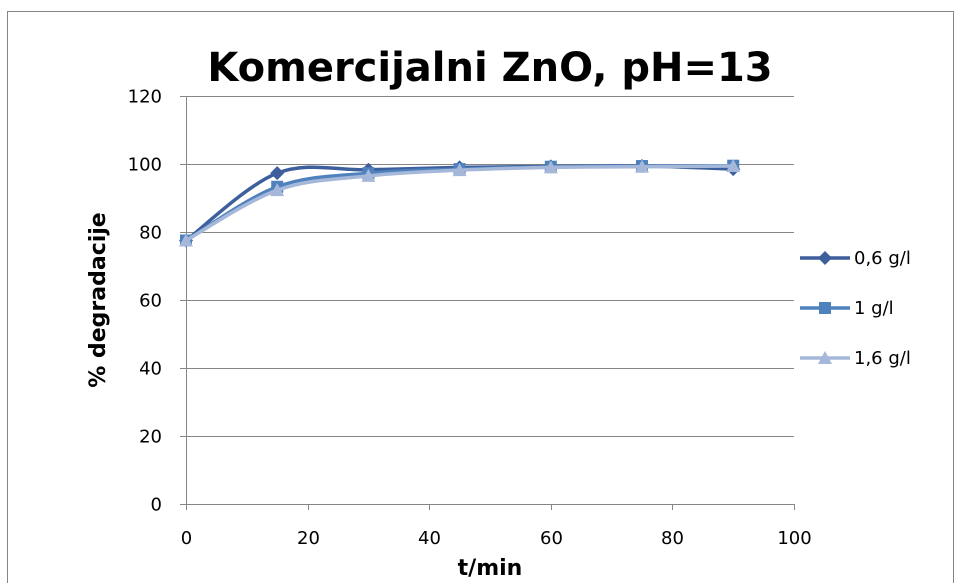  Describe the element at coordinates (150, 369) in the screenshot. I see `y-tick-label: 40` at that location.